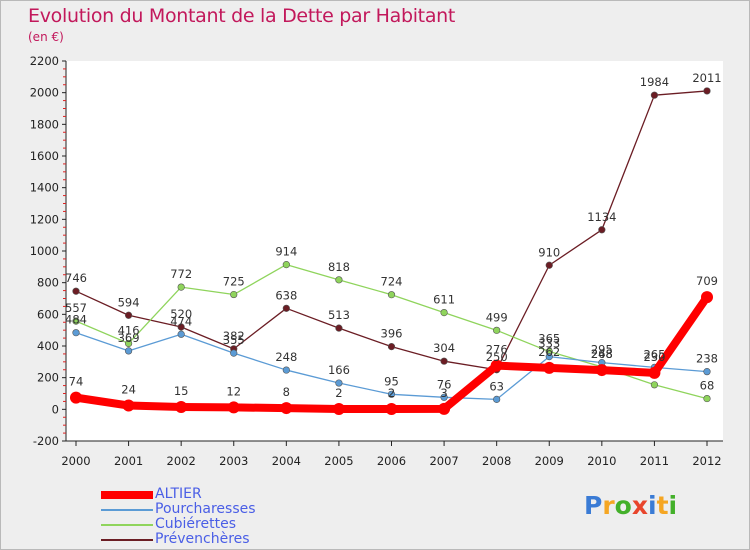  Describe the element at coordinates (46, 441) in the screenshot. I see `y-tick-label: -200` at that location.